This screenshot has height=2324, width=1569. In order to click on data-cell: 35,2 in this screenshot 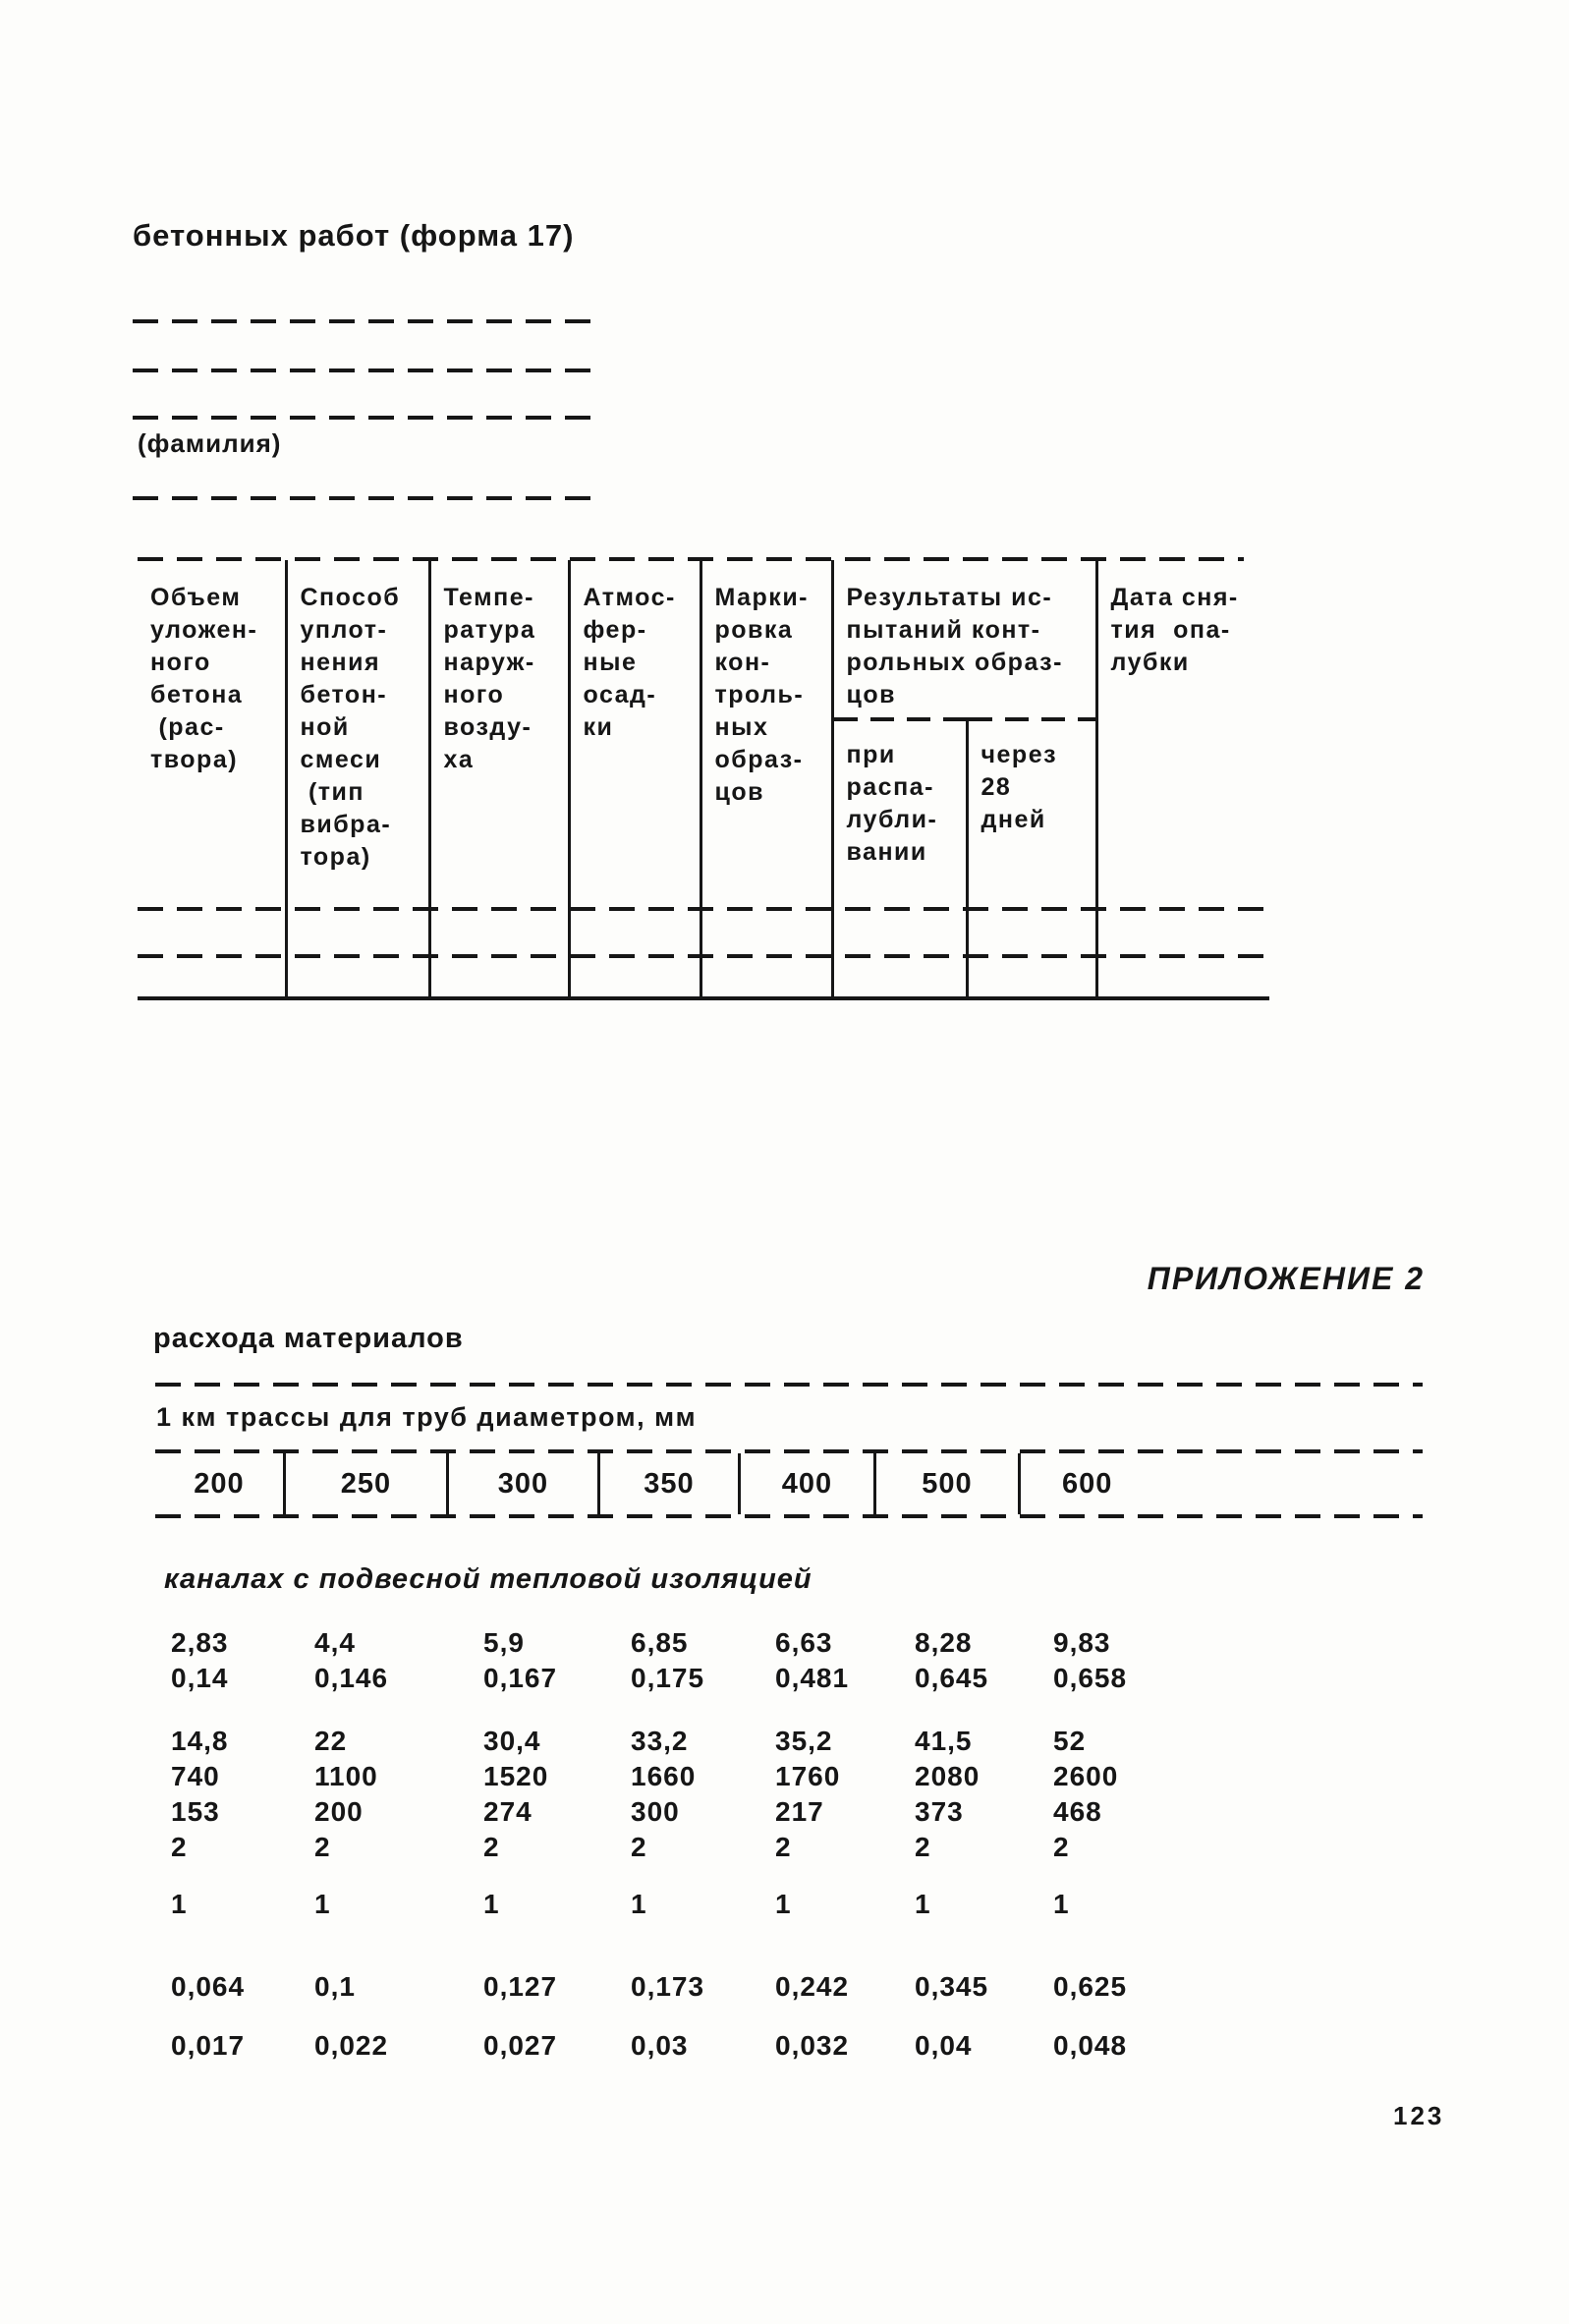, I will do `click(804, 1741)`.